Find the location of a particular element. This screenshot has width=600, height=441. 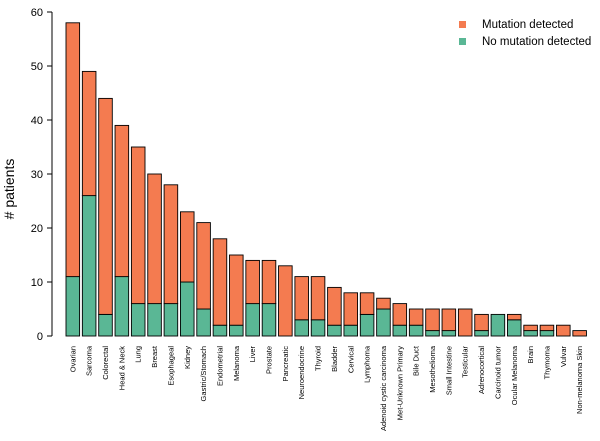

legend-label: No mutation detected is located at coordinates (536, 42).